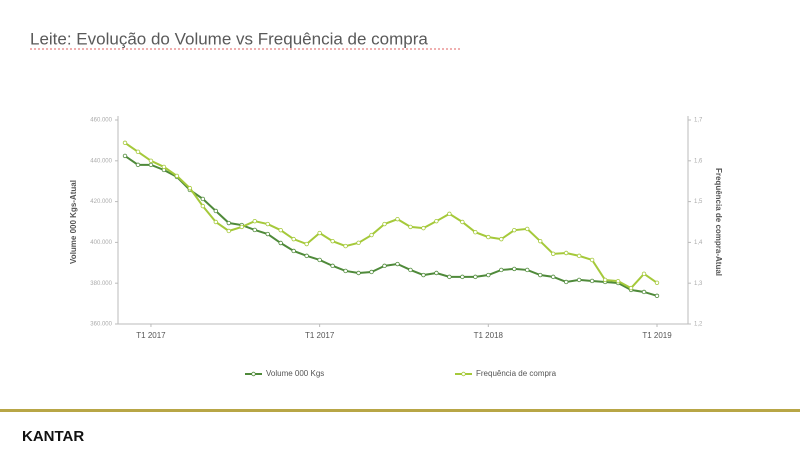 This screenshot has width=800, height=453. I want to click on y-tick-label: 380.000, so click(101, 284).